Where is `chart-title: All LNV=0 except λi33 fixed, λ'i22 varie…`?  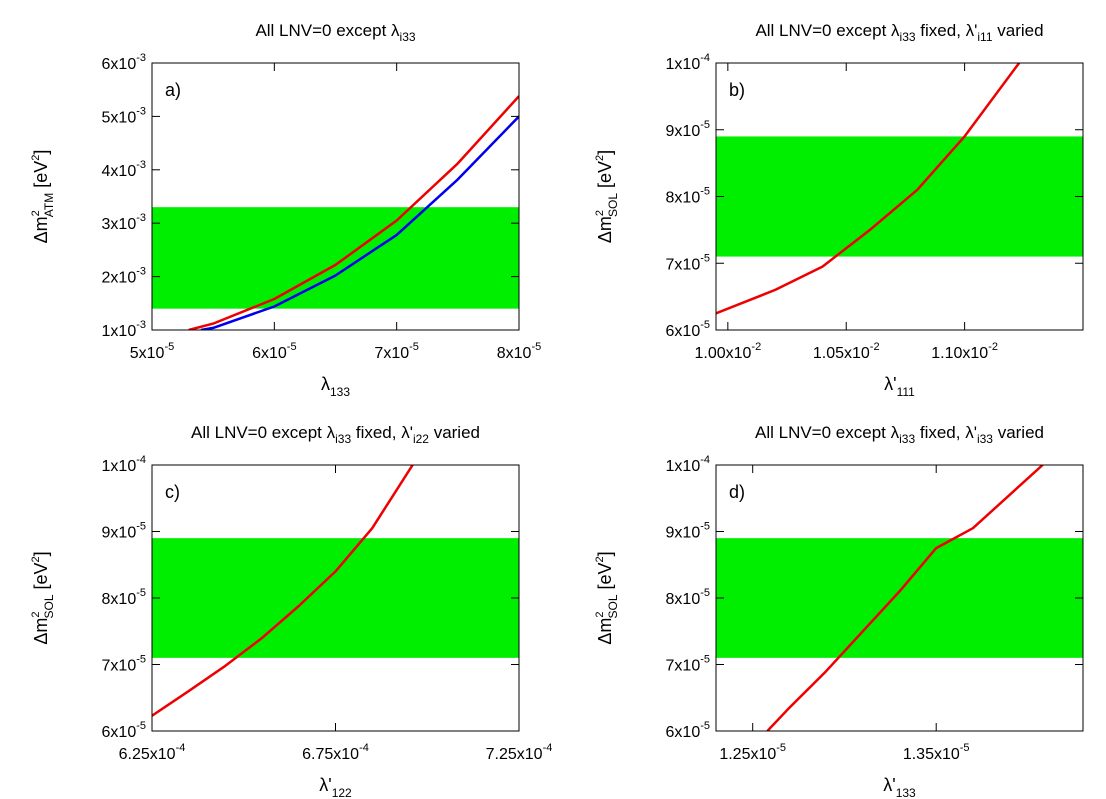
chart-title: All LNV=0 except λi33 fixed, λ'i22 varie… is located at coordinates (335, 434).